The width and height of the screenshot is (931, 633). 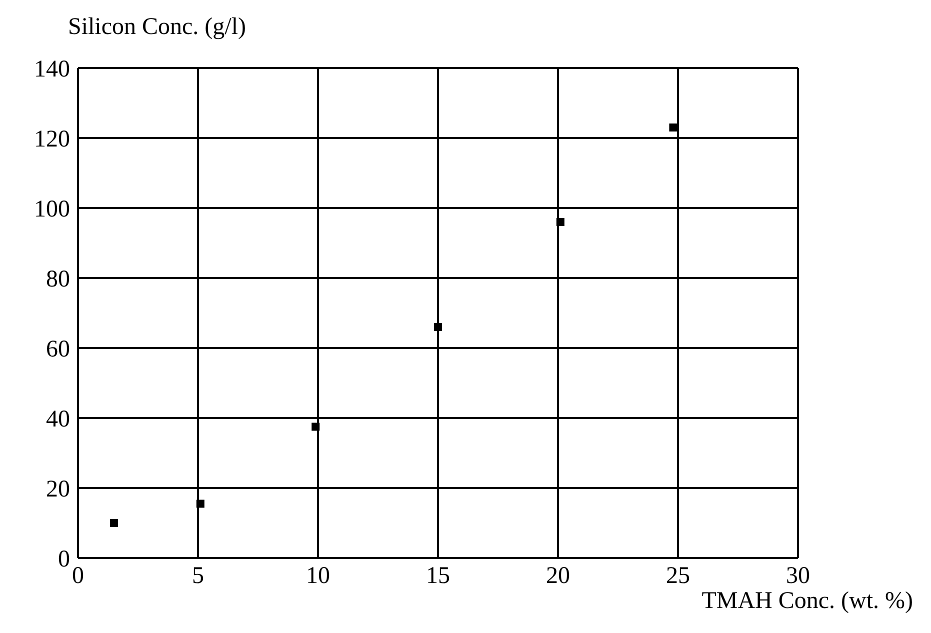 I want to click on x-tick-label: 15, so click(x=438, y=576).